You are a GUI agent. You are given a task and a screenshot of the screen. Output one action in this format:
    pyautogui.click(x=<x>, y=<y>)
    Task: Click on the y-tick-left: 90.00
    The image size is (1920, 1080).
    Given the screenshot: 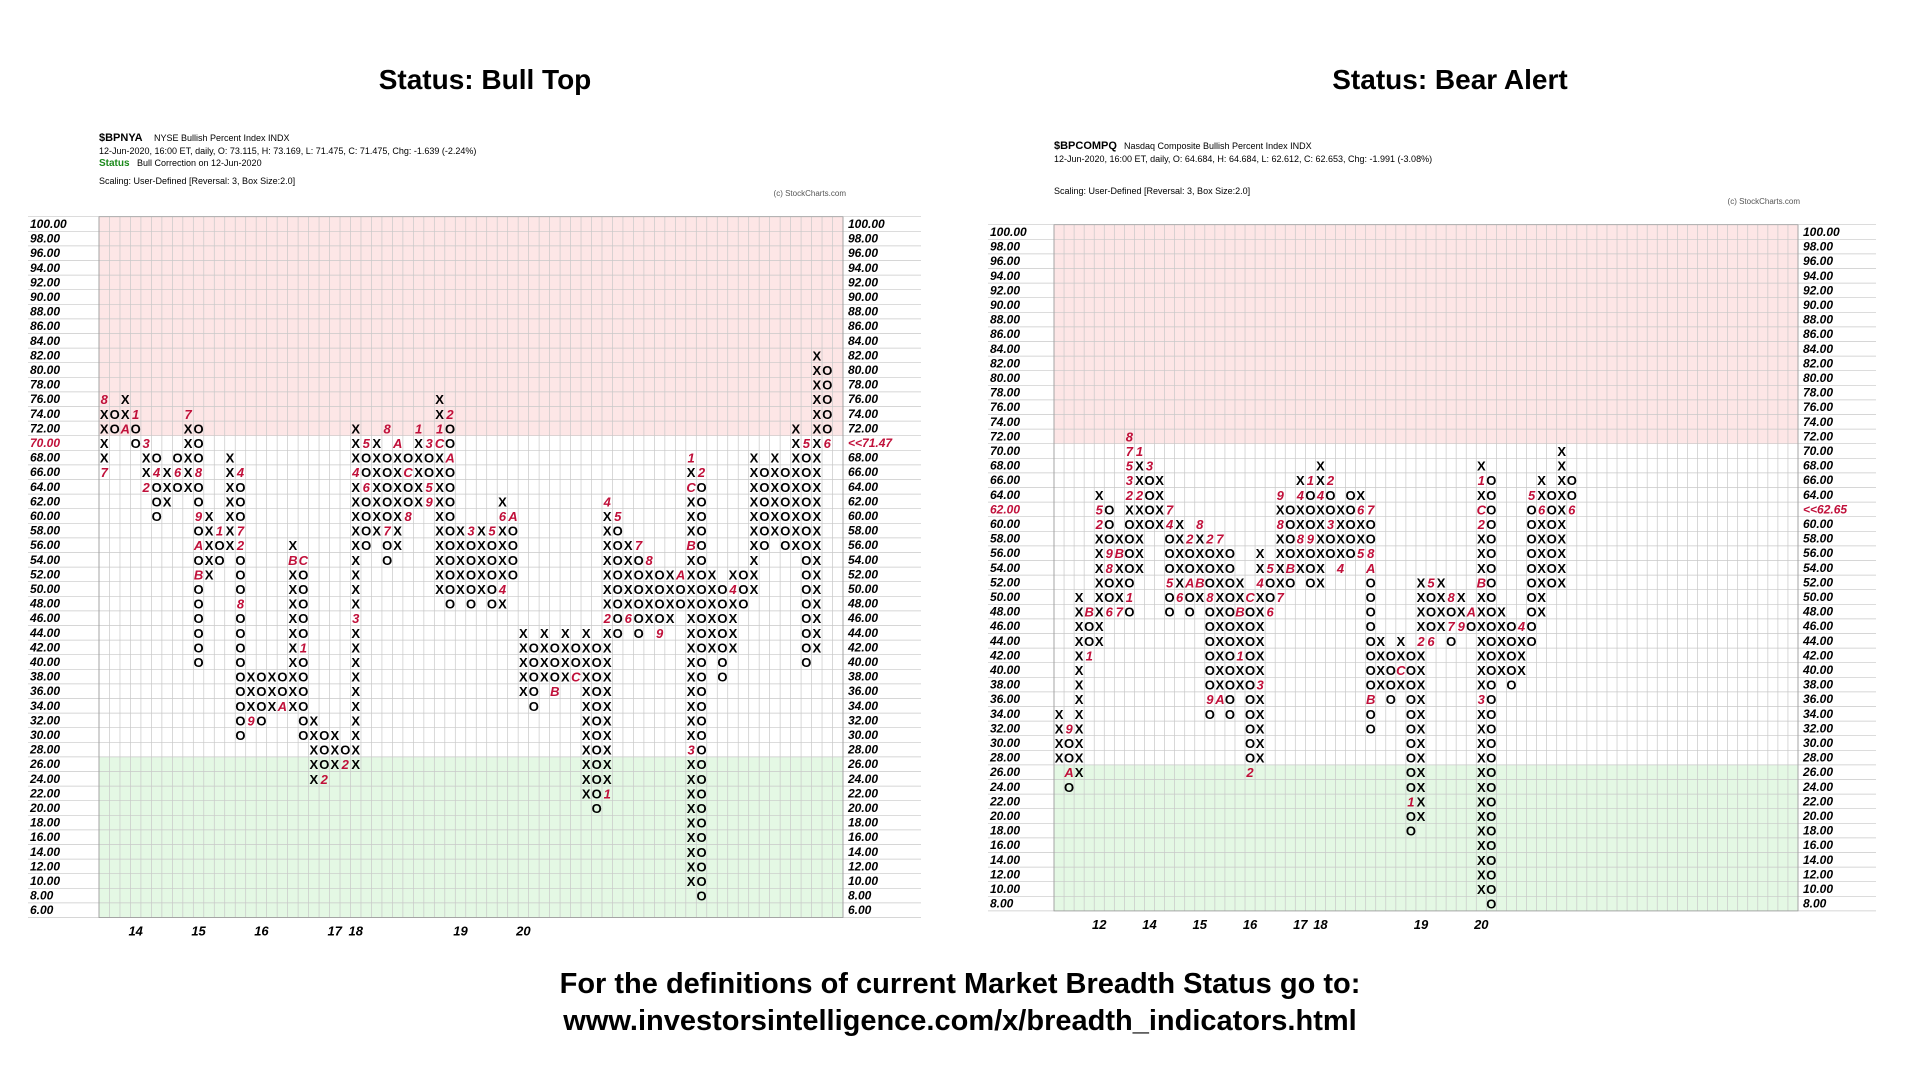 What is the action you would take?
    pyautogui.click(x=1005, y=305)
    